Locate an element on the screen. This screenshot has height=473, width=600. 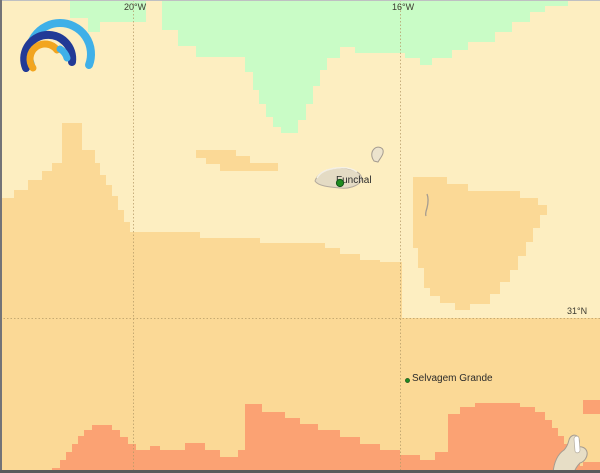
place-label-selvagem-grande: Selvagem Grande is located at coordinates (452, 378).